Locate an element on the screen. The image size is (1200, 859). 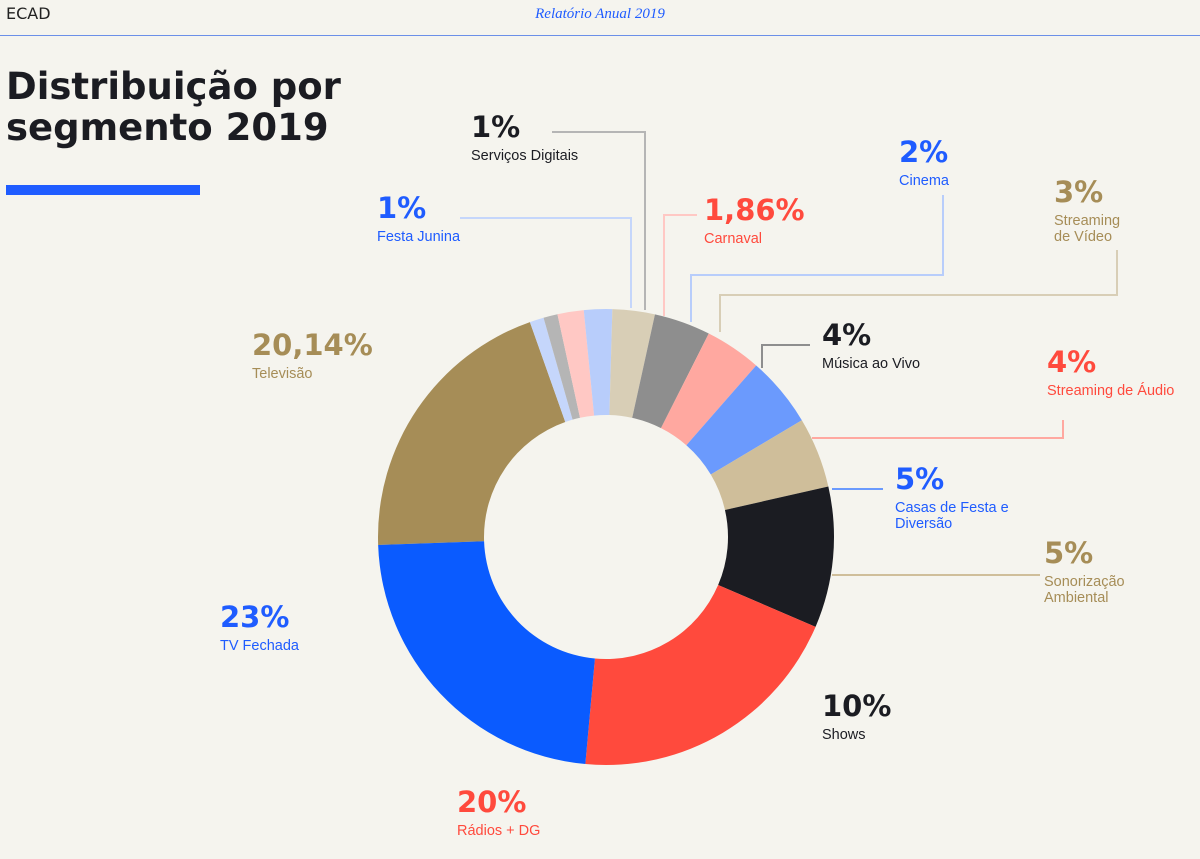
leader-line-festa-junina is located at coordinates (546, 262).